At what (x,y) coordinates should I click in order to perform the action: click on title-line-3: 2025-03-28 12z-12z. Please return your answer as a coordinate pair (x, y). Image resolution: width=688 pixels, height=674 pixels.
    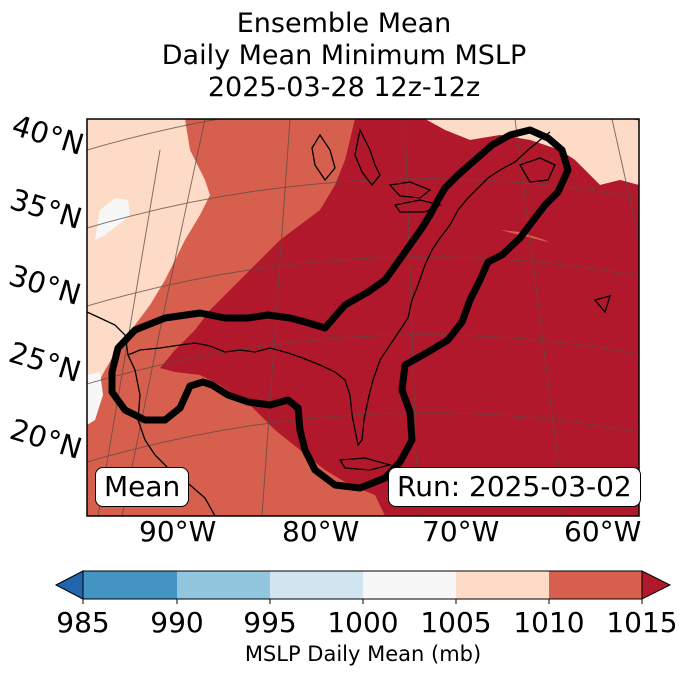
    Looking at the image, I should click on (344, 87).